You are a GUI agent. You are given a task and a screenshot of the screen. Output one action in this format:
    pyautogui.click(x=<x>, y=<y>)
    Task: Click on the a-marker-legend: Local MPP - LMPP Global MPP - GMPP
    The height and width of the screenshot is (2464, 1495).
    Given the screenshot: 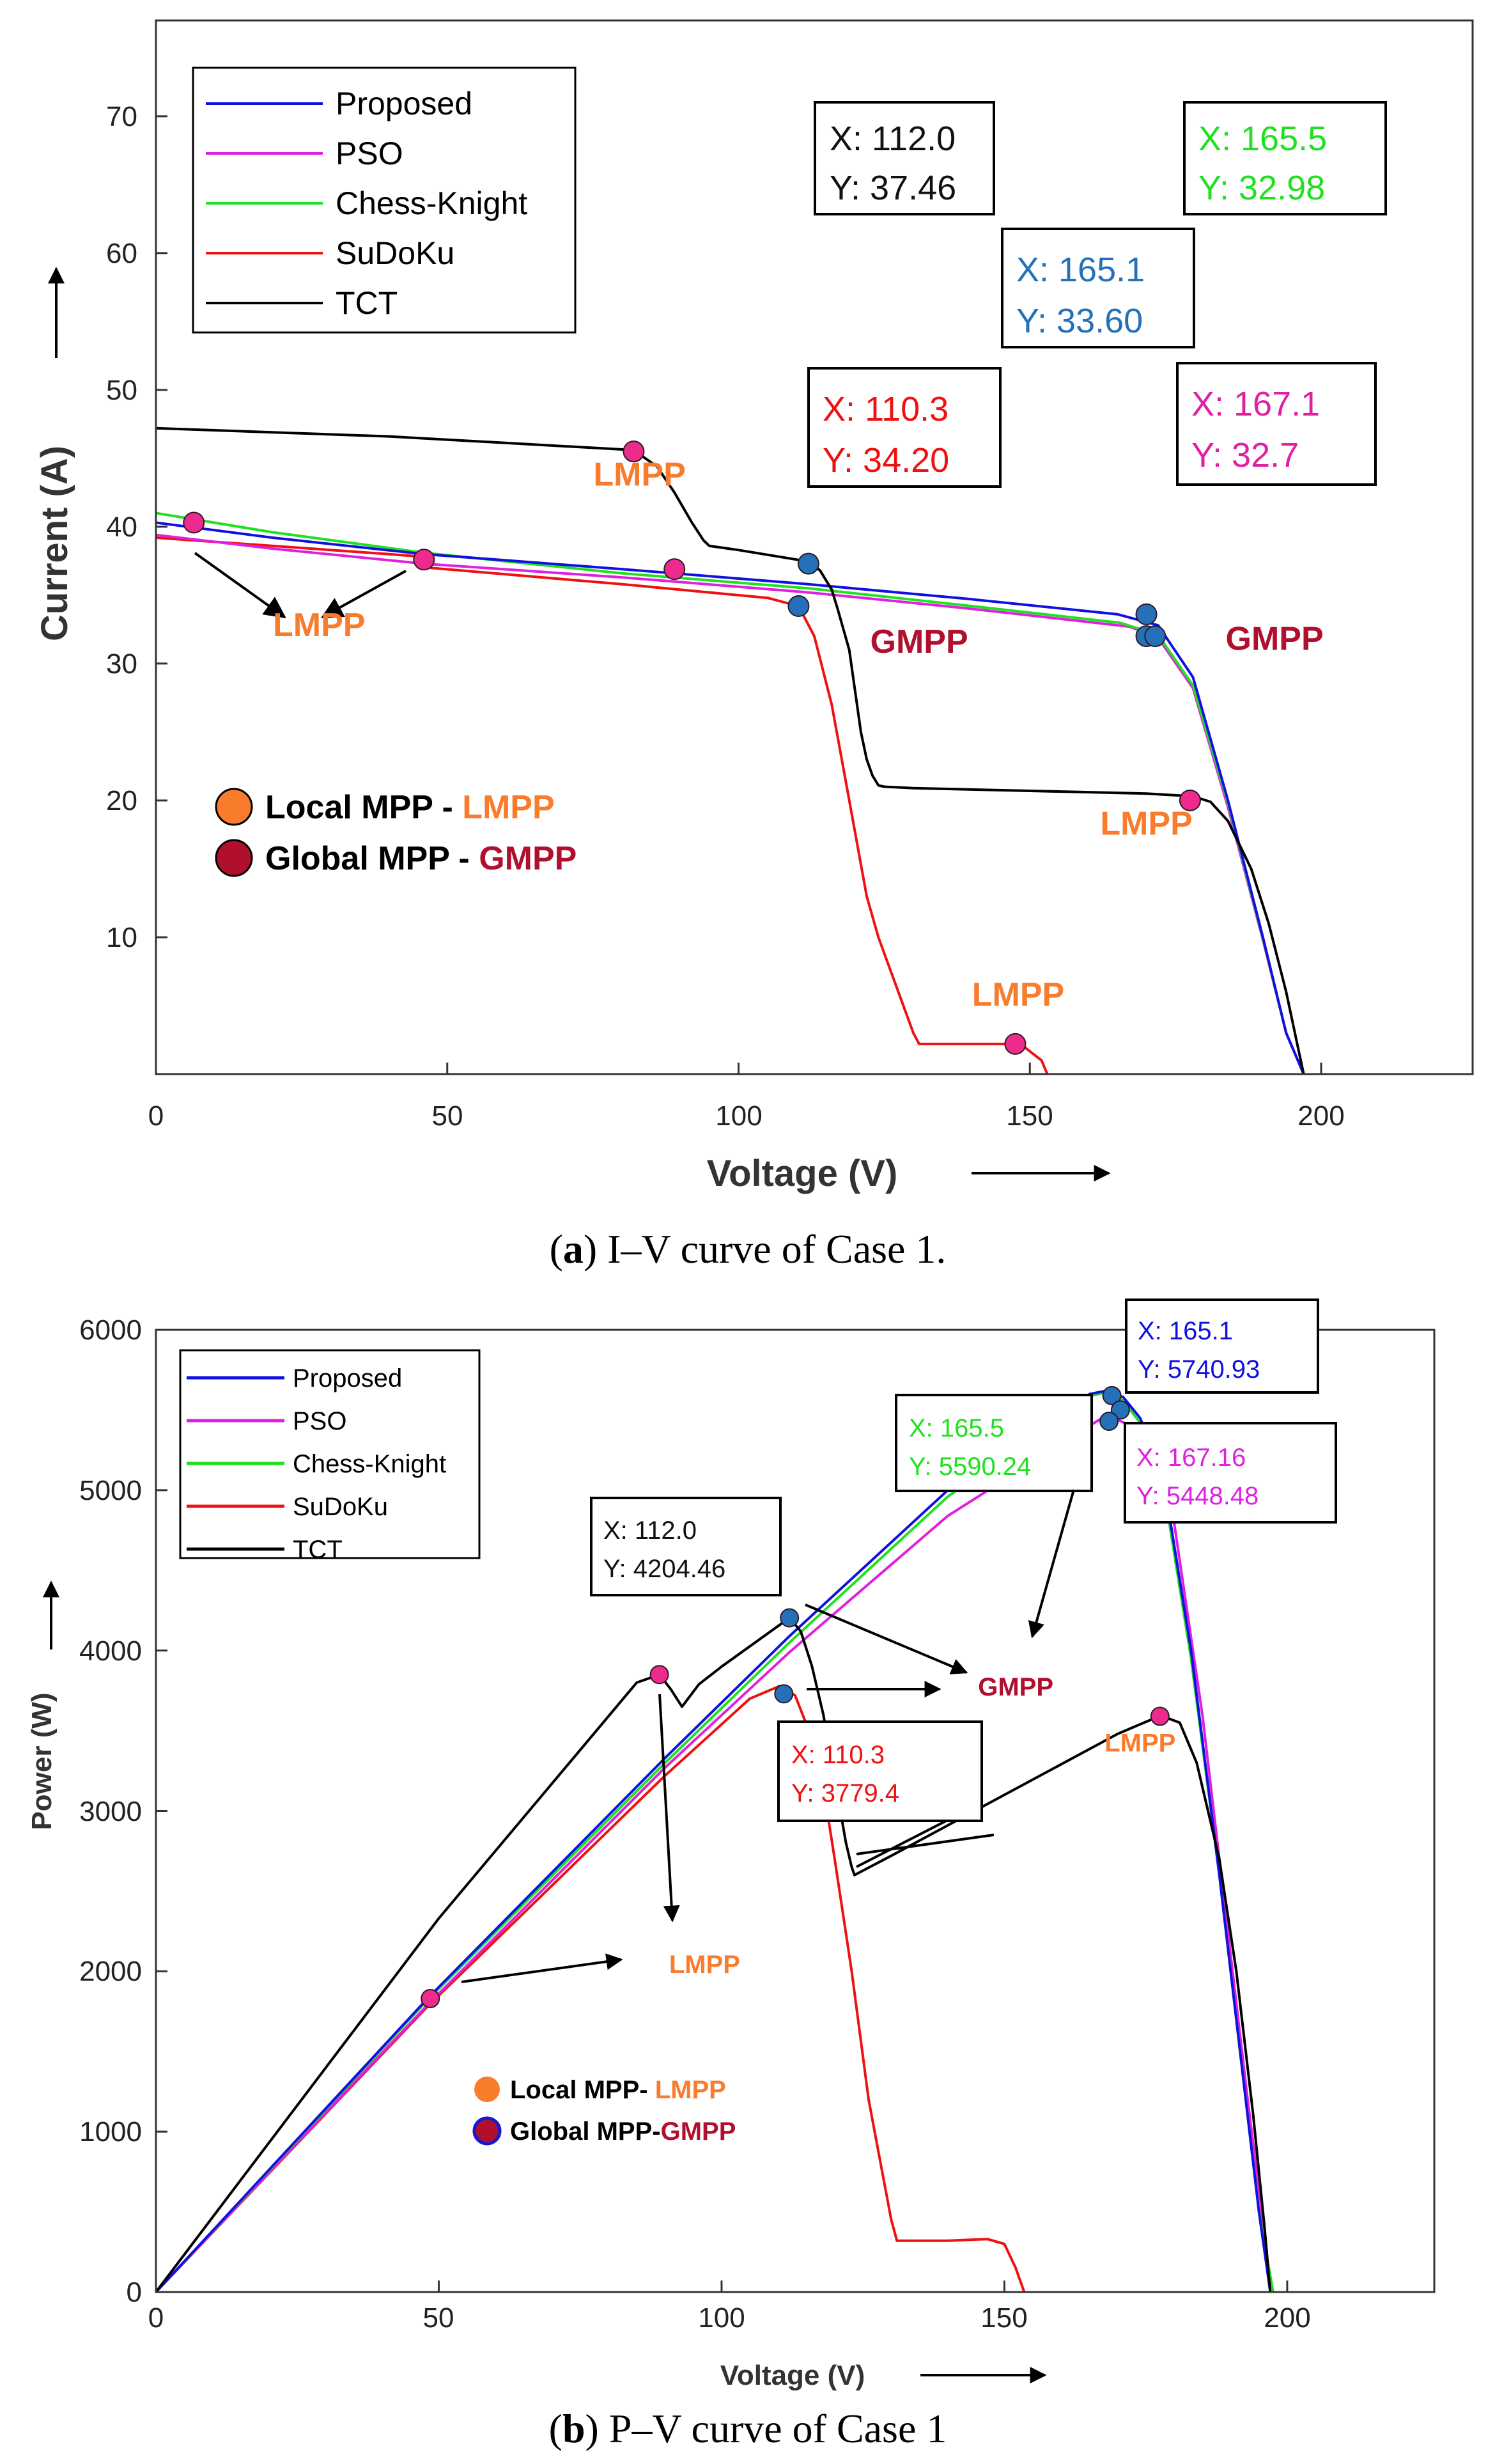 What is the action you would take?
    pyautogui.click(x=396, y=832)
    